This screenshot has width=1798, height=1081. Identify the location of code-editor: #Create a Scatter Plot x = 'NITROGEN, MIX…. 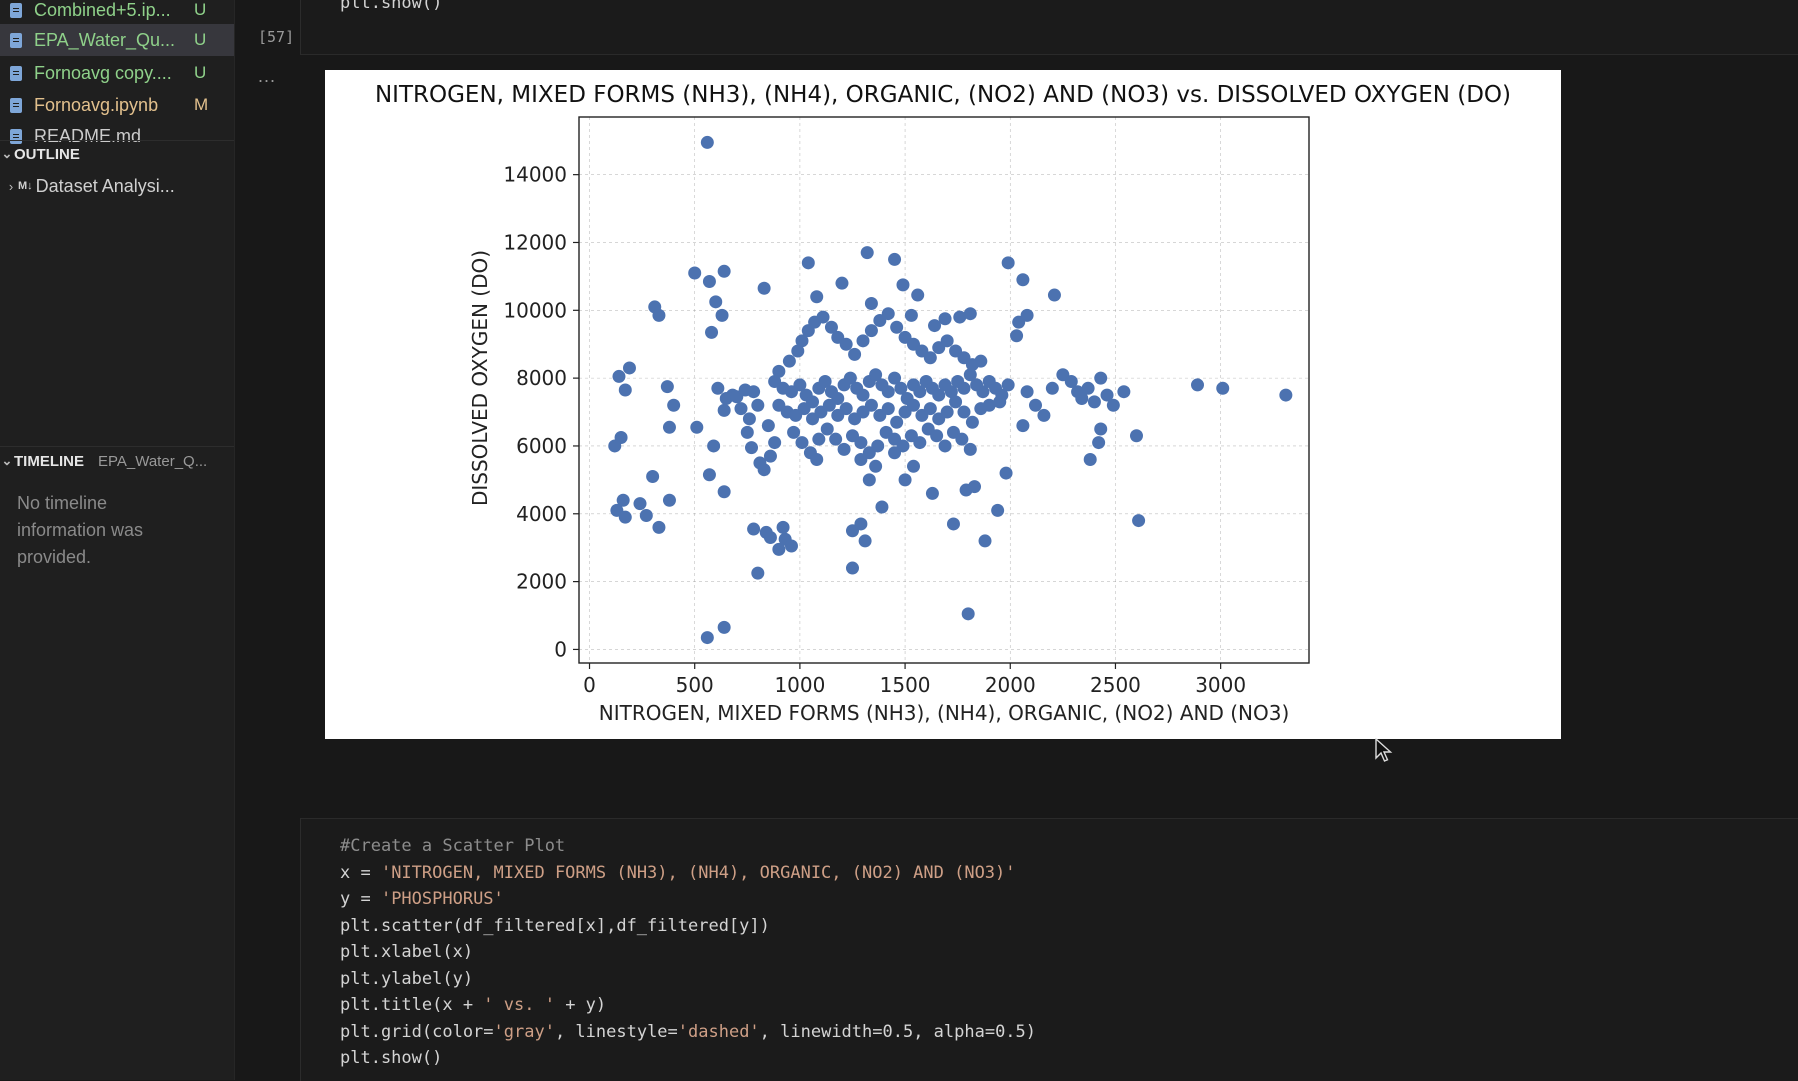
(688, 952).